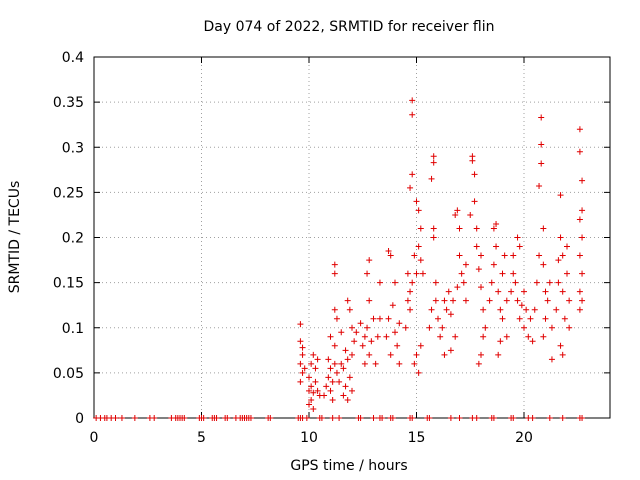 The image size is (640, 480). I want to click on y-tick-label: 0.25, so click(68, 193).